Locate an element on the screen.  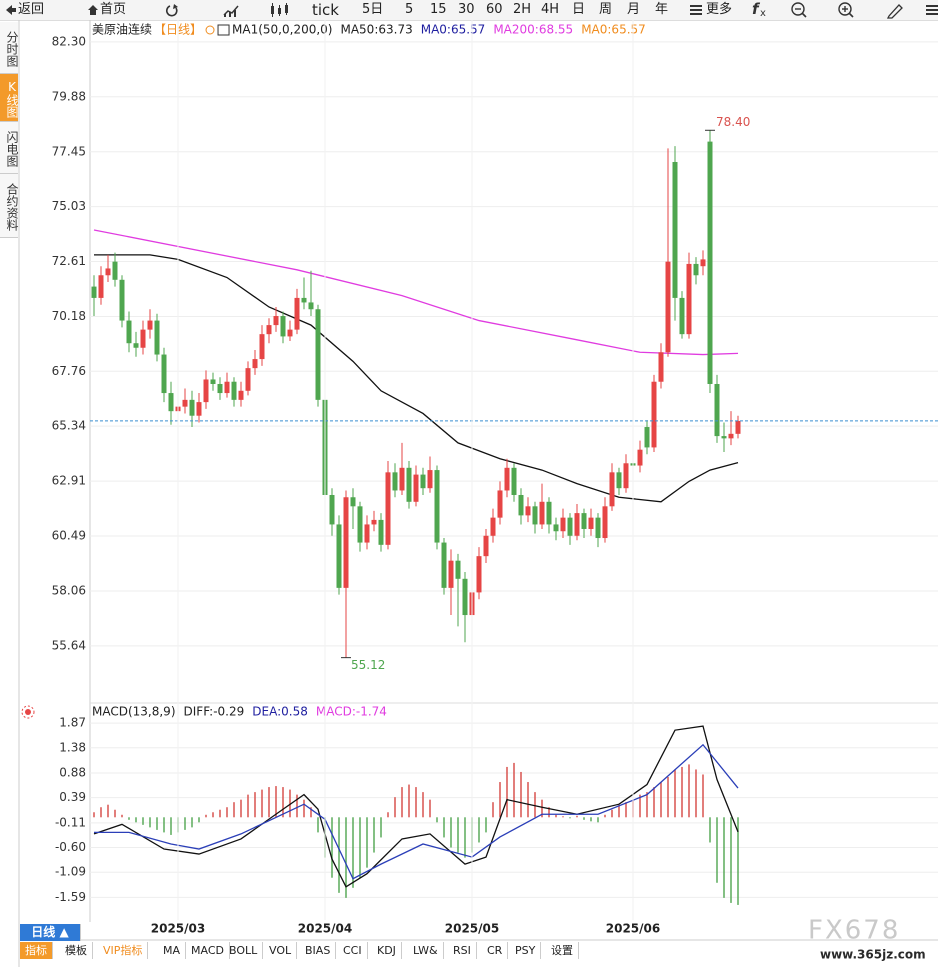
period-button: 5日 is located at coordinates (373, 9).